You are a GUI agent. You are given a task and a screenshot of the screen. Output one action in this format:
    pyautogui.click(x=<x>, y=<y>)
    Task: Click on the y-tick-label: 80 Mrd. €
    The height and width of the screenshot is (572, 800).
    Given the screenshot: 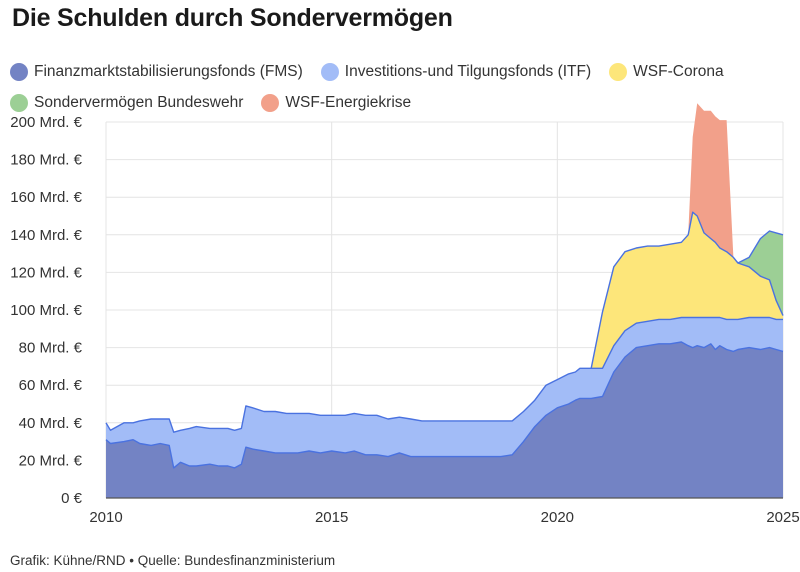 What is the action you would take?
    pyautogui.click(x=51, y=348)
    